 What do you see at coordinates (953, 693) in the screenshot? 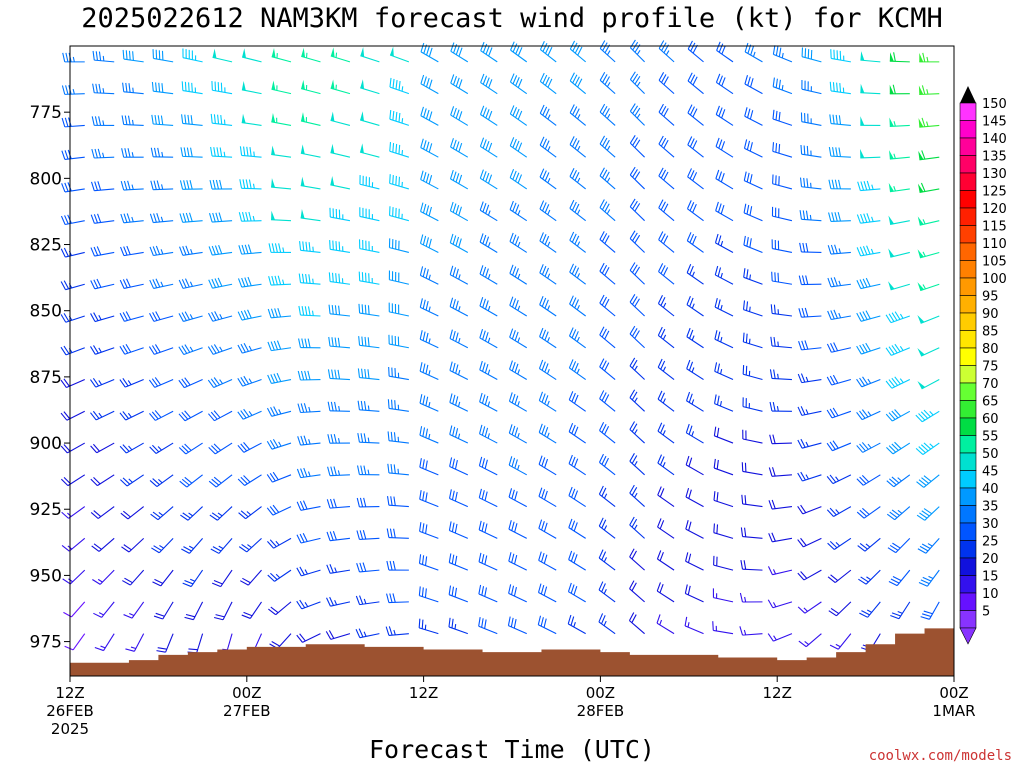
I see `x-tick-label-5-0: 00Z` at bounding box center [953, 693].